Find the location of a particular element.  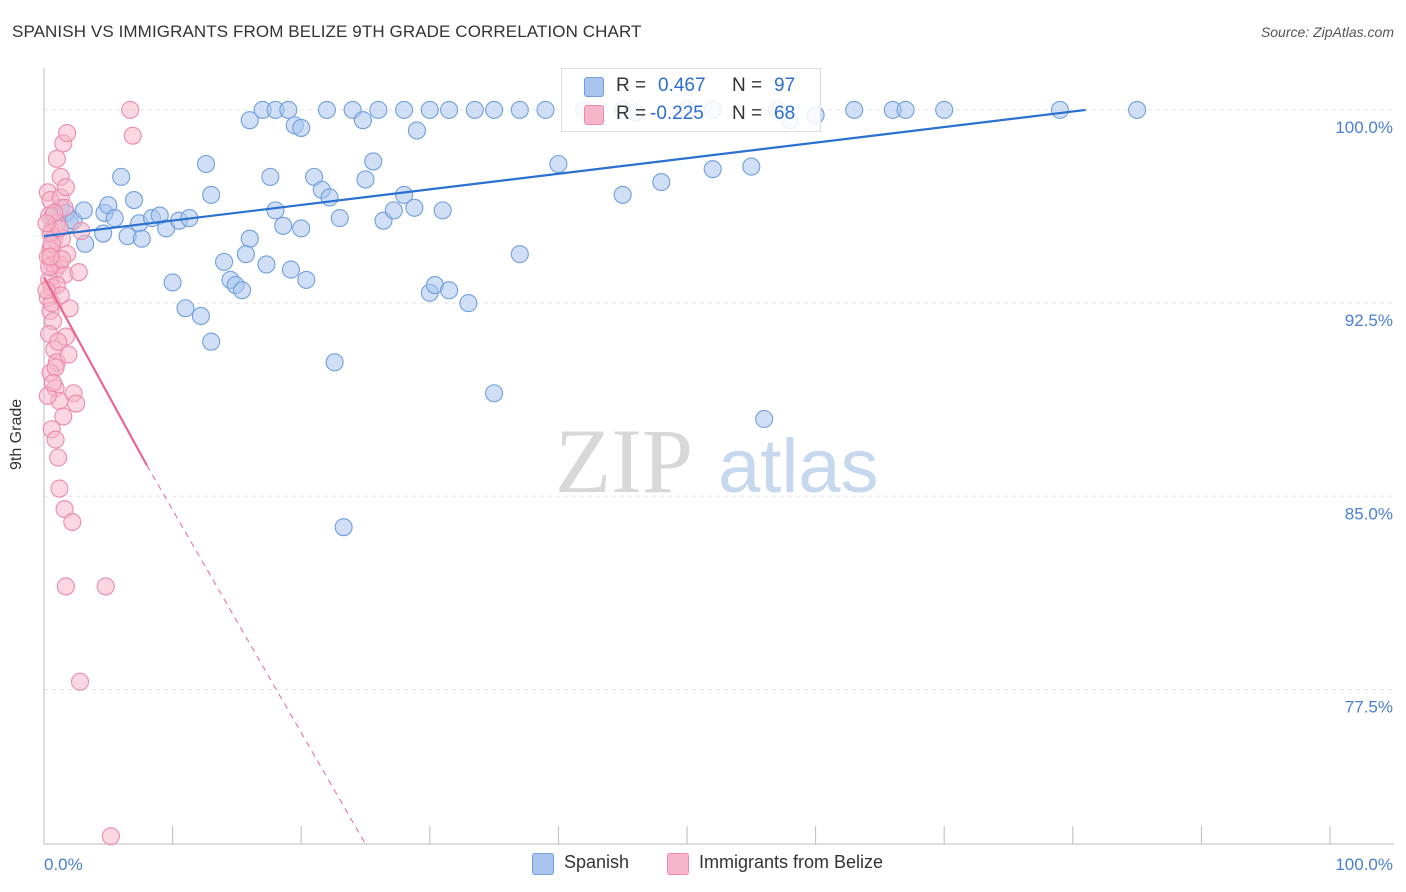

watermark: ZIP atlas is located at coordinates (717, 461).